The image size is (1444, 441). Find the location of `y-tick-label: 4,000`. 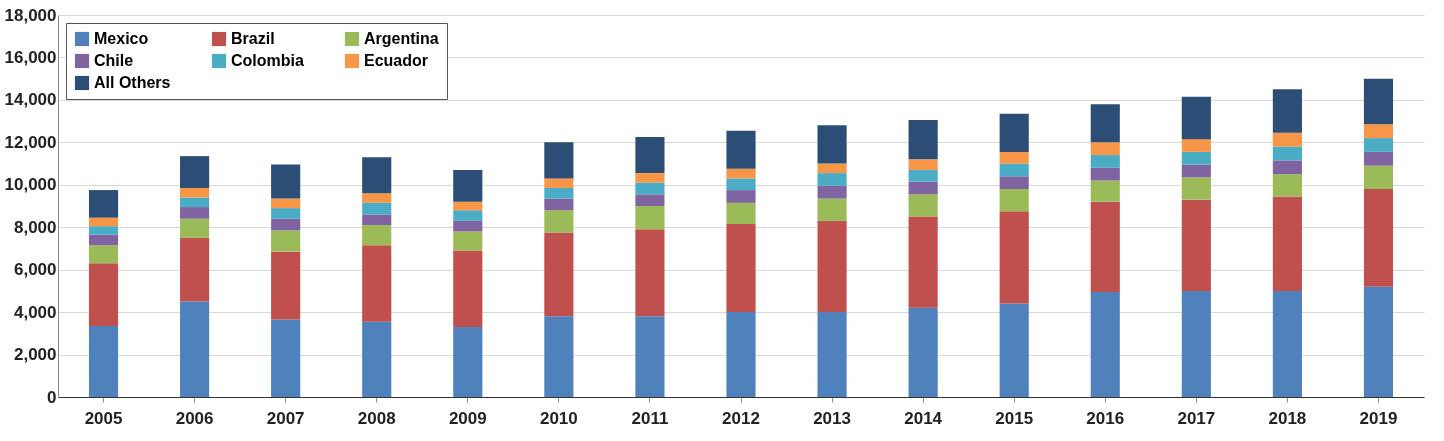

y-tick-label: 4,000 is located at coordinates (35, 312).